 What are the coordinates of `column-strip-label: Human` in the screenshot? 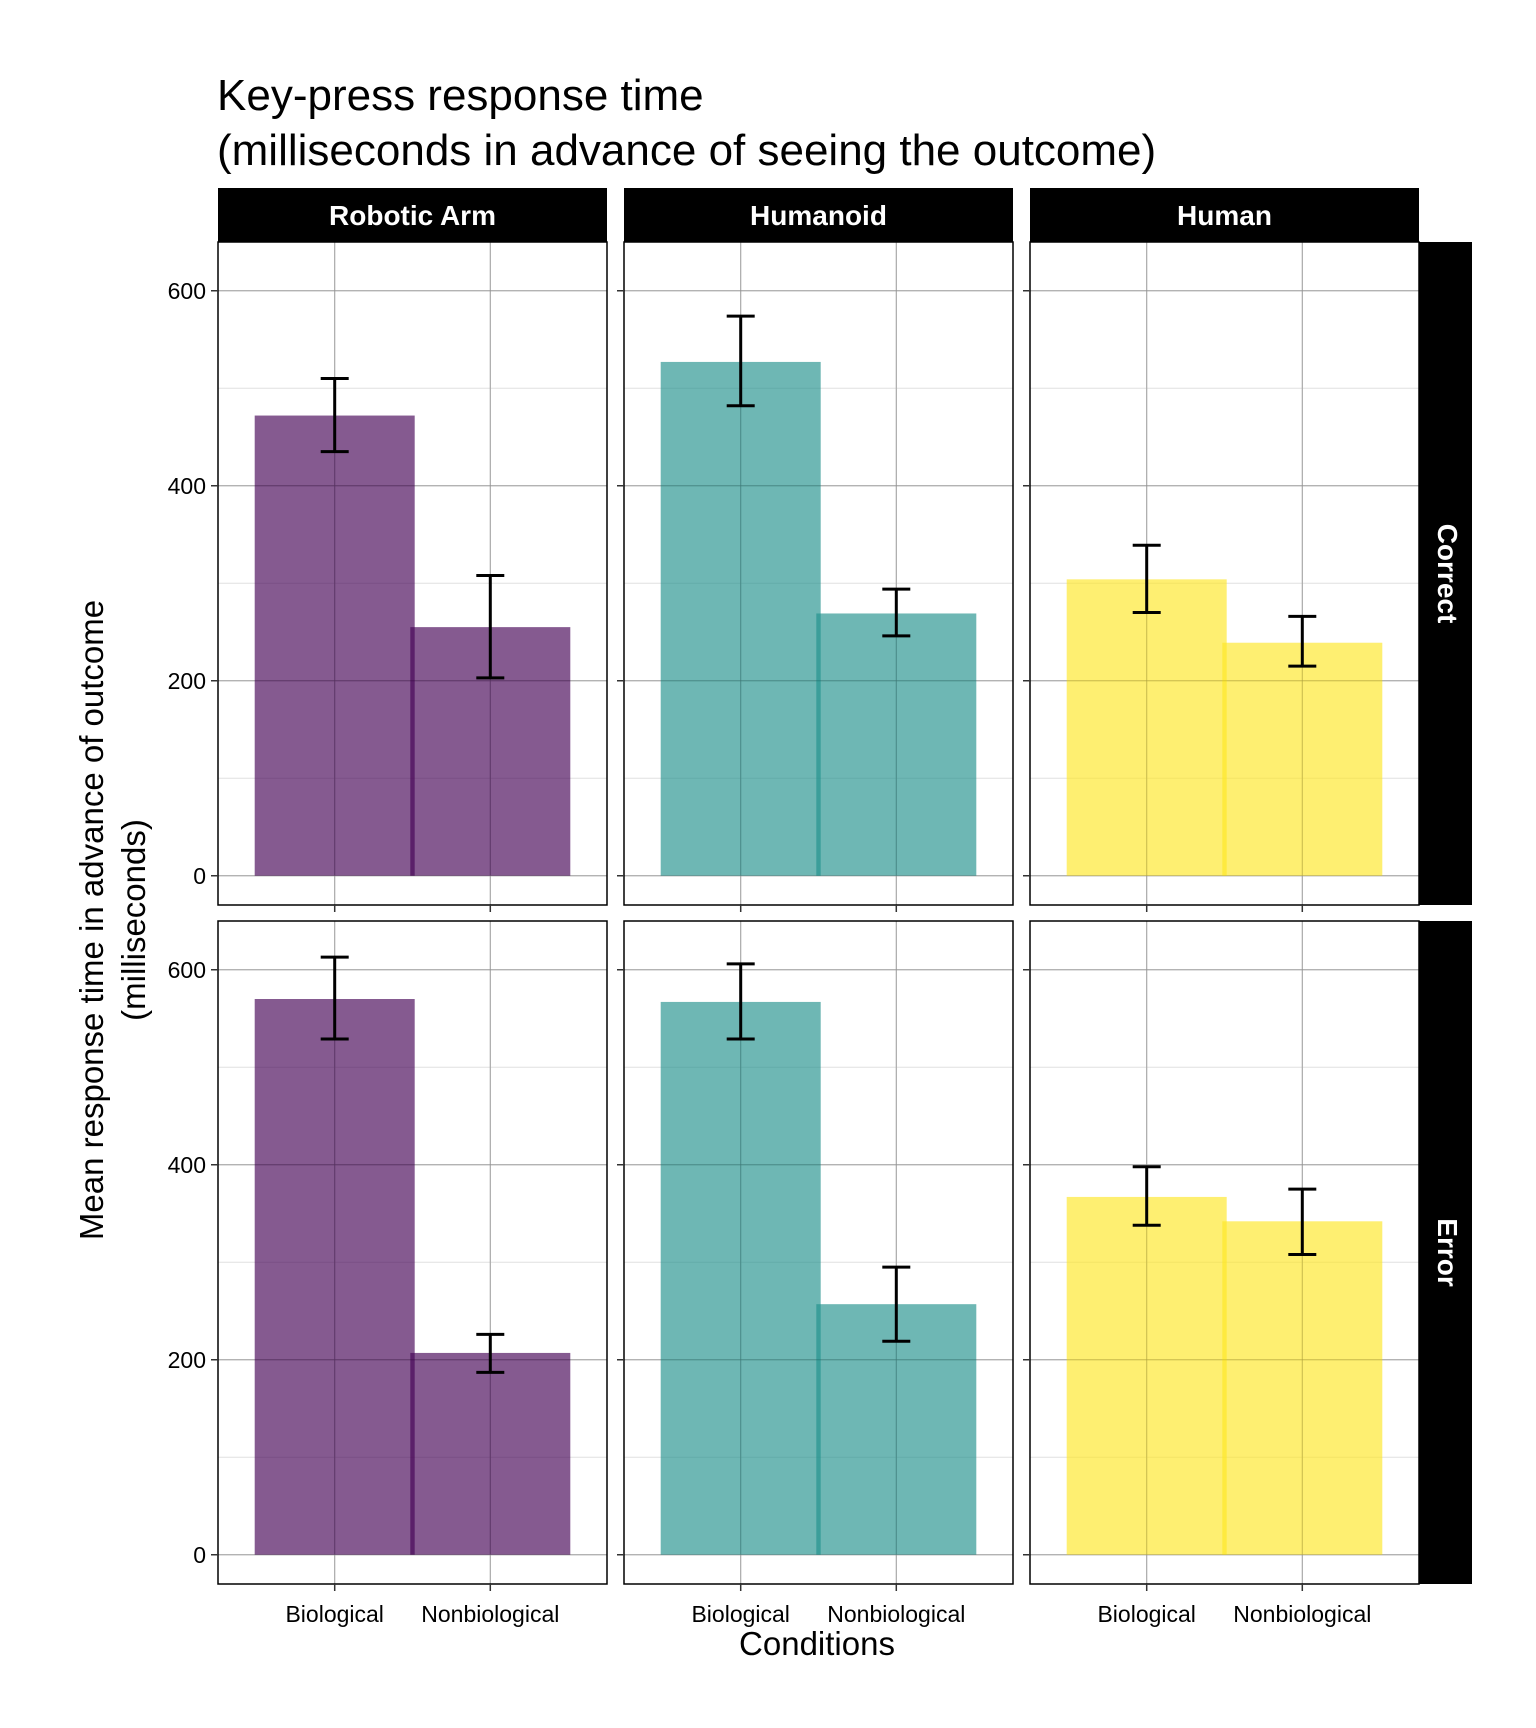 It's located at (1224, 215).